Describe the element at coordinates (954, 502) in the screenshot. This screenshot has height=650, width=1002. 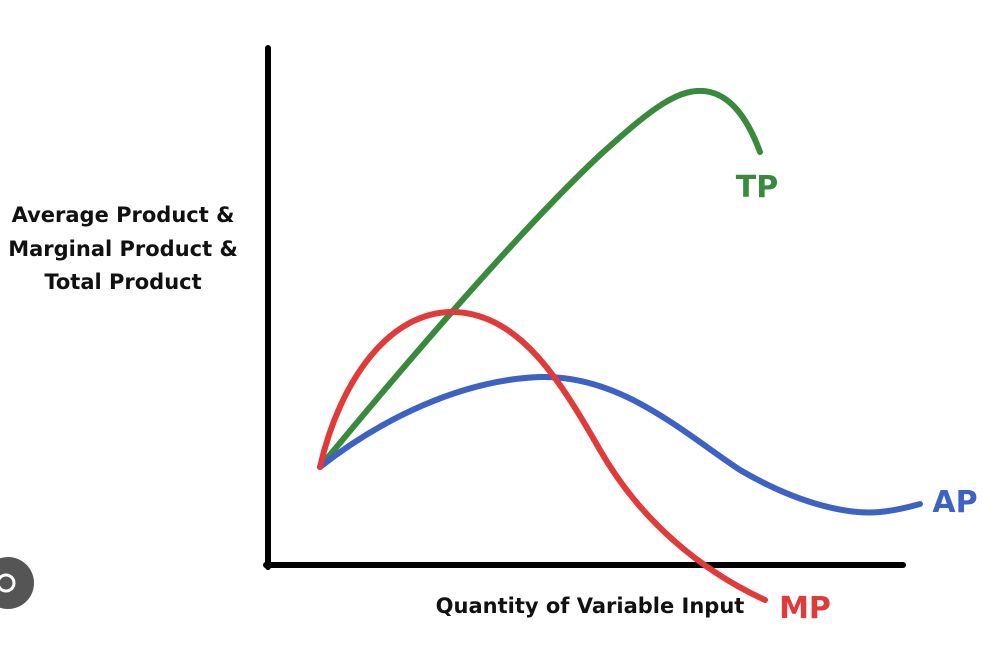
I see `curve-label: AP` at that location.